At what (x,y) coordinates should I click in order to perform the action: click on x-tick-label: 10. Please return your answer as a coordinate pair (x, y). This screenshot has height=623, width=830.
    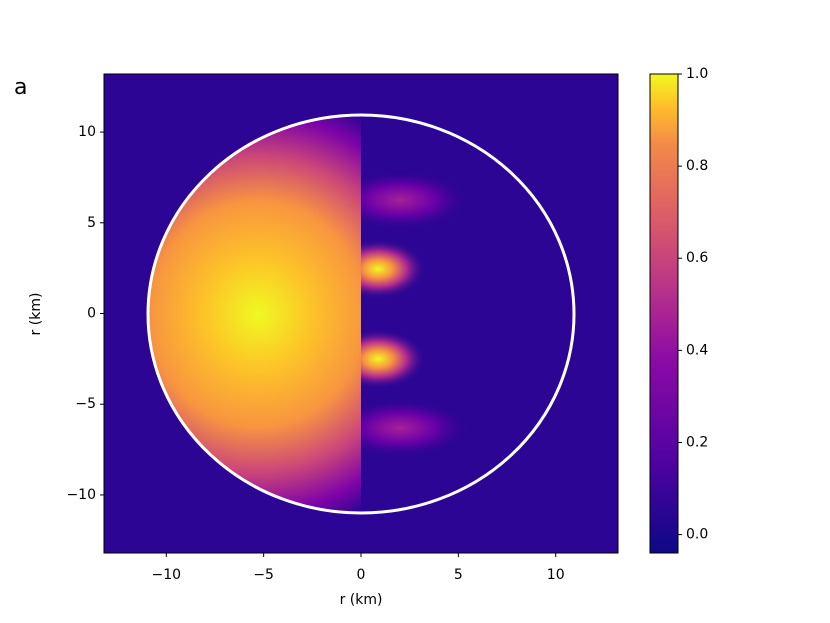
    Looking at the image, I should click on (556, 575).